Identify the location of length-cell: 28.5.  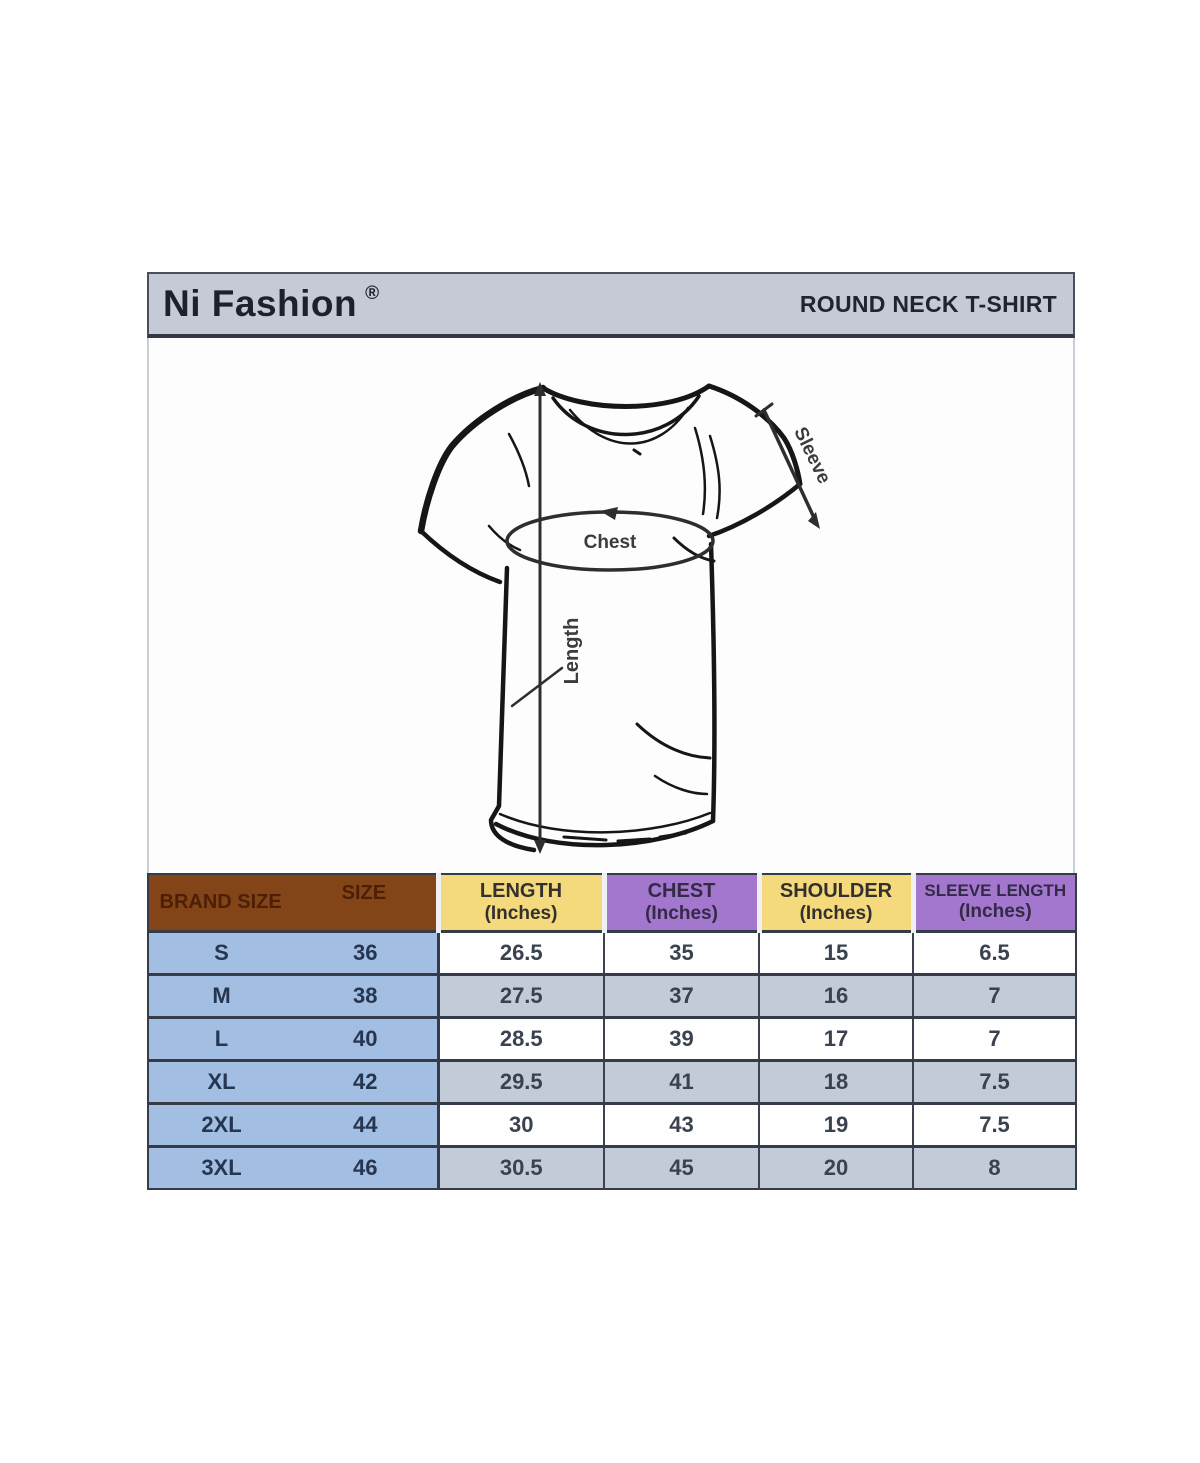
(520, 1038).